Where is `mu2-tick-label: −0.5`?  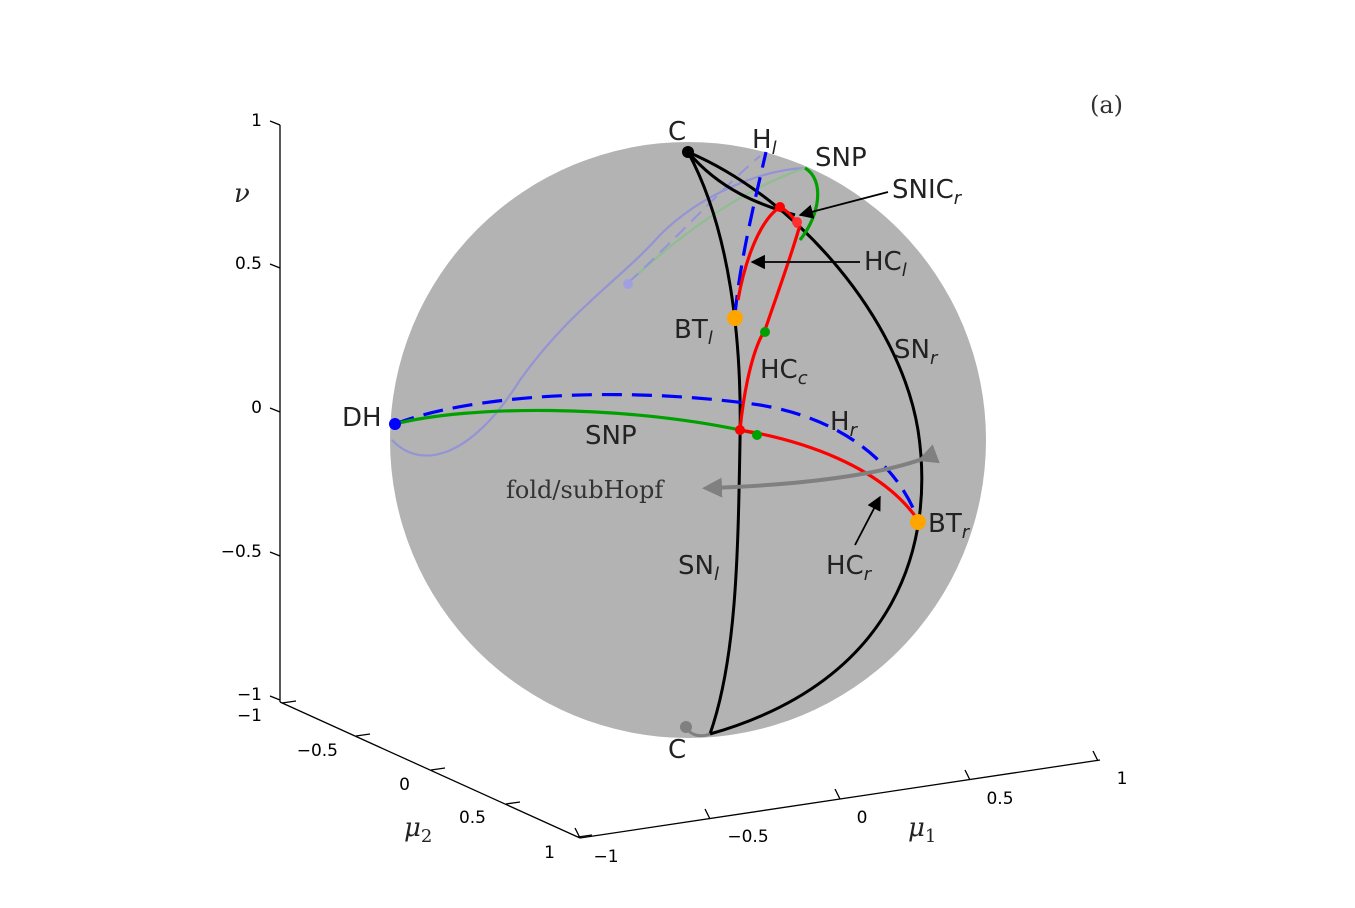
mu2-tick-label: −0.5 is located at coordinates (317, 751).